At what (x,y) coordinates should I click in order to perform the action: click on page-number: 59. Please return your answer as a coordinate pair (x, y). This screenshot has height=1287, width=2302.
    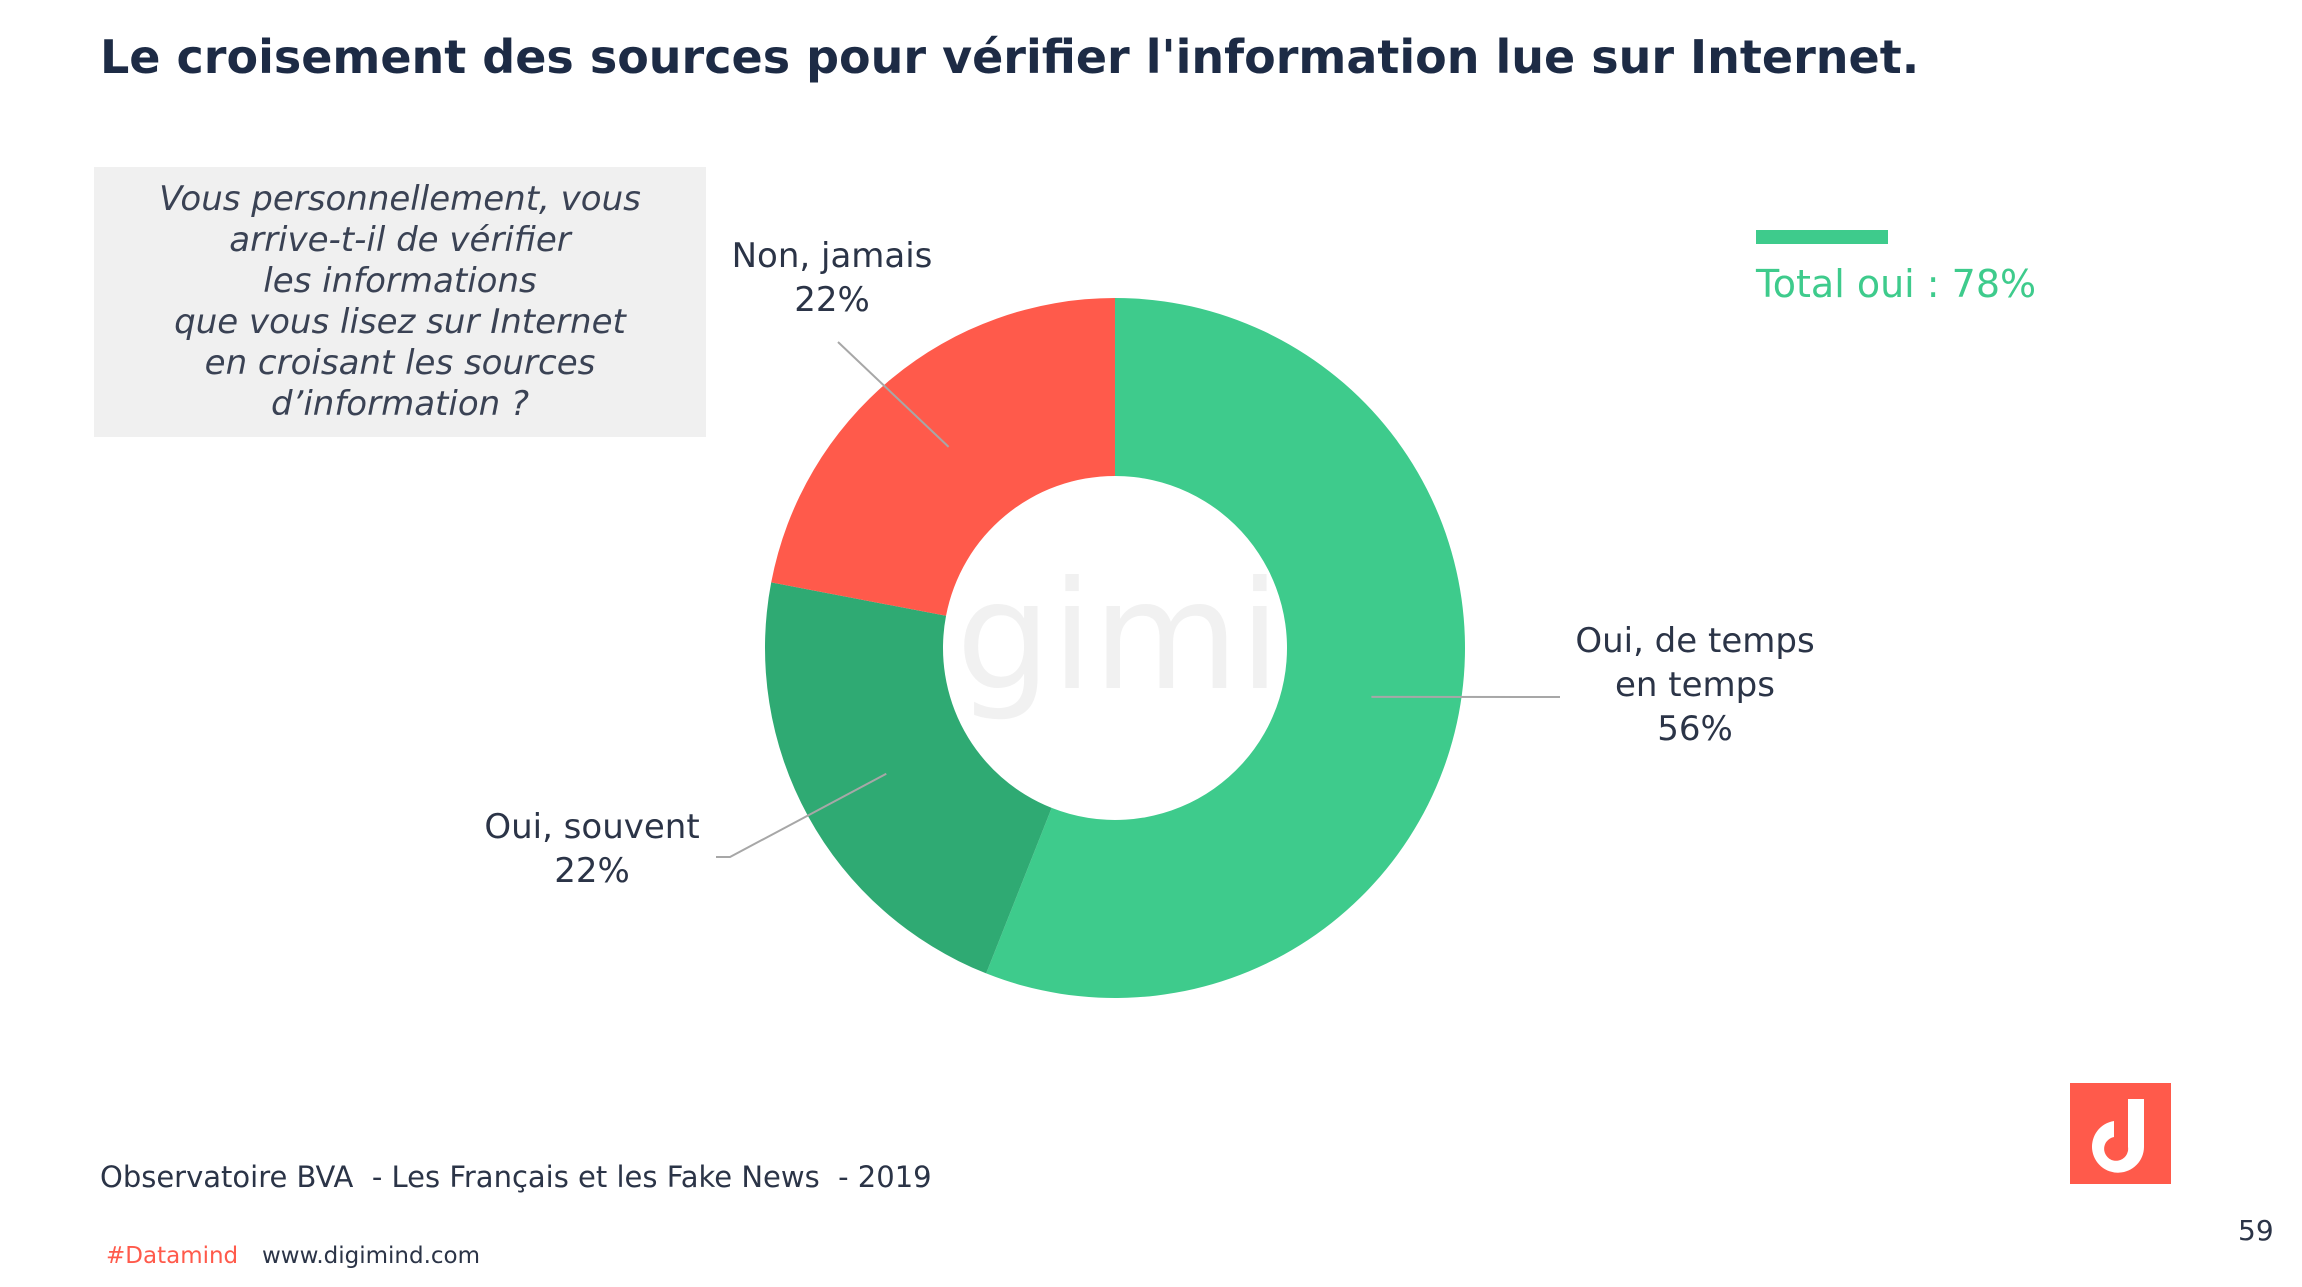
    Looking at the image, I should click on (2256, 1230).